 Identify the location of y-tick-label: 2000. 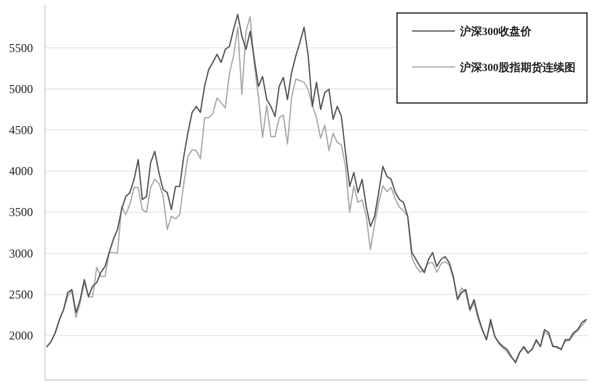
(21, 335).